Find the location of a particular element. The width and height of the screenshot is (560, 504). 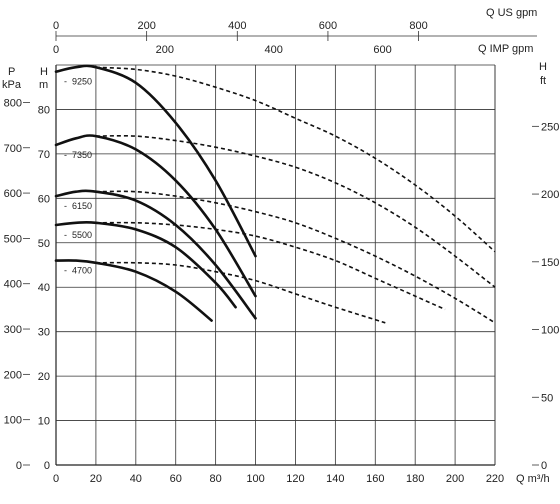

y-kpa-tick-label: 800 is located at coordinates (13, 103).